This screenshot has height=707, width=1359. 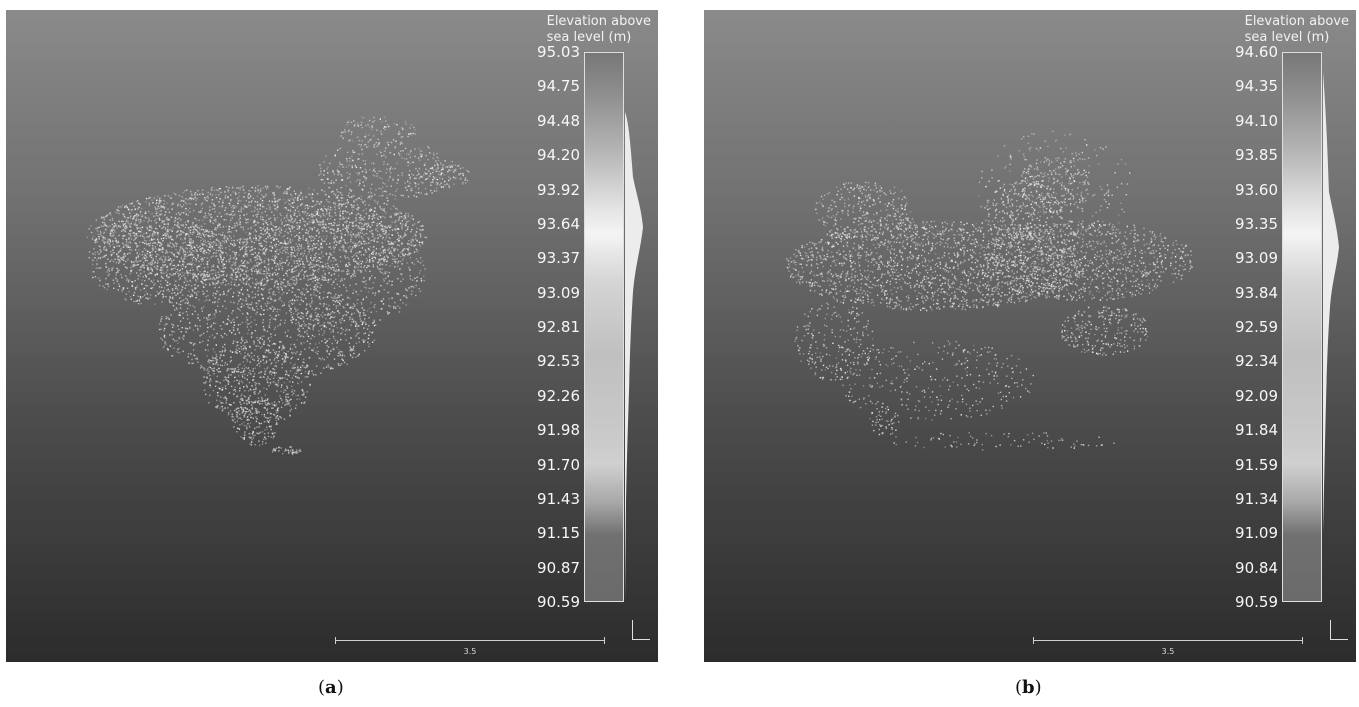 I want to click on colorbar-tick: 94.48, so click(x=558, y=120).